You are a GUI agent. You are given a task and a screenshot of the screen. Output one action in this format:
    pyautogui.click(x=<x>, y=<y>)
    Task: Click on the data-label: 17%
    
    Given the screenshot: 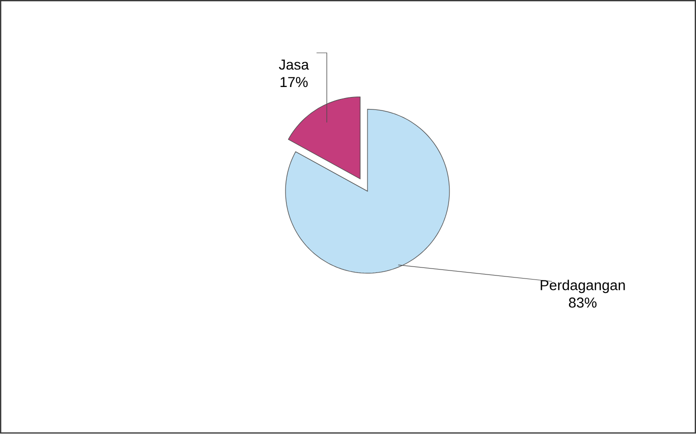 What is the action you would take?
    pyautogui.click(x=294, y=82)
    